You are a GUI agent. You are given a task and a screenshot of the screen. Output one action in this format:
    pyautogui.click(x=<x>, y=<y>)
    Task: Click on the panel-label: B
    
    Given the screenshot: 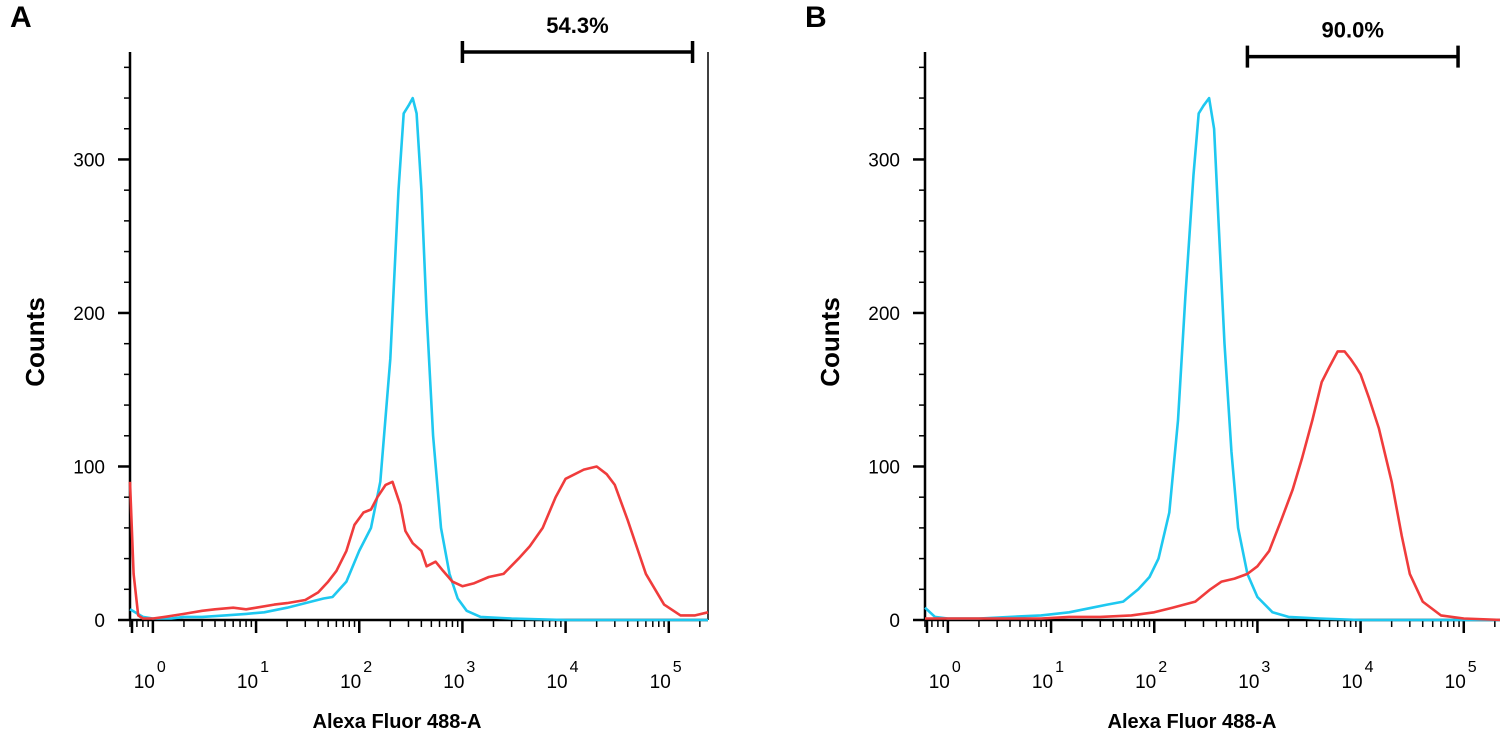 What is the action you would take?
    pyautogui.click(x=816, y=17)
    